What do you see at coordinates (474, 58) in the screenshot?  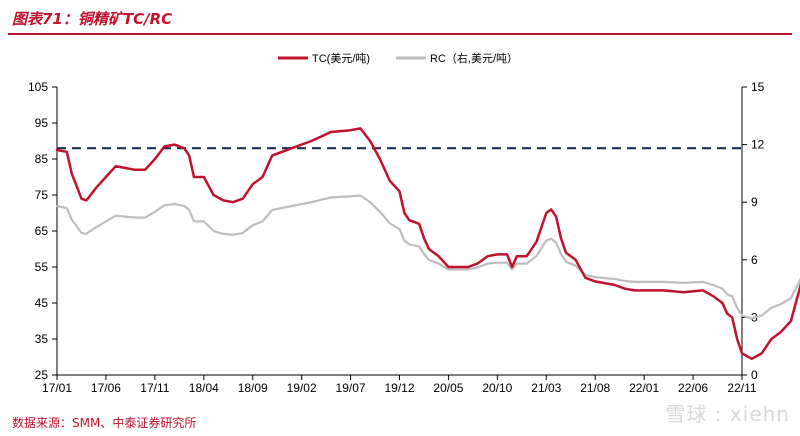 I see `legend-rc-label: RC（右,美元/吨）` at bounding box center [474, 58].